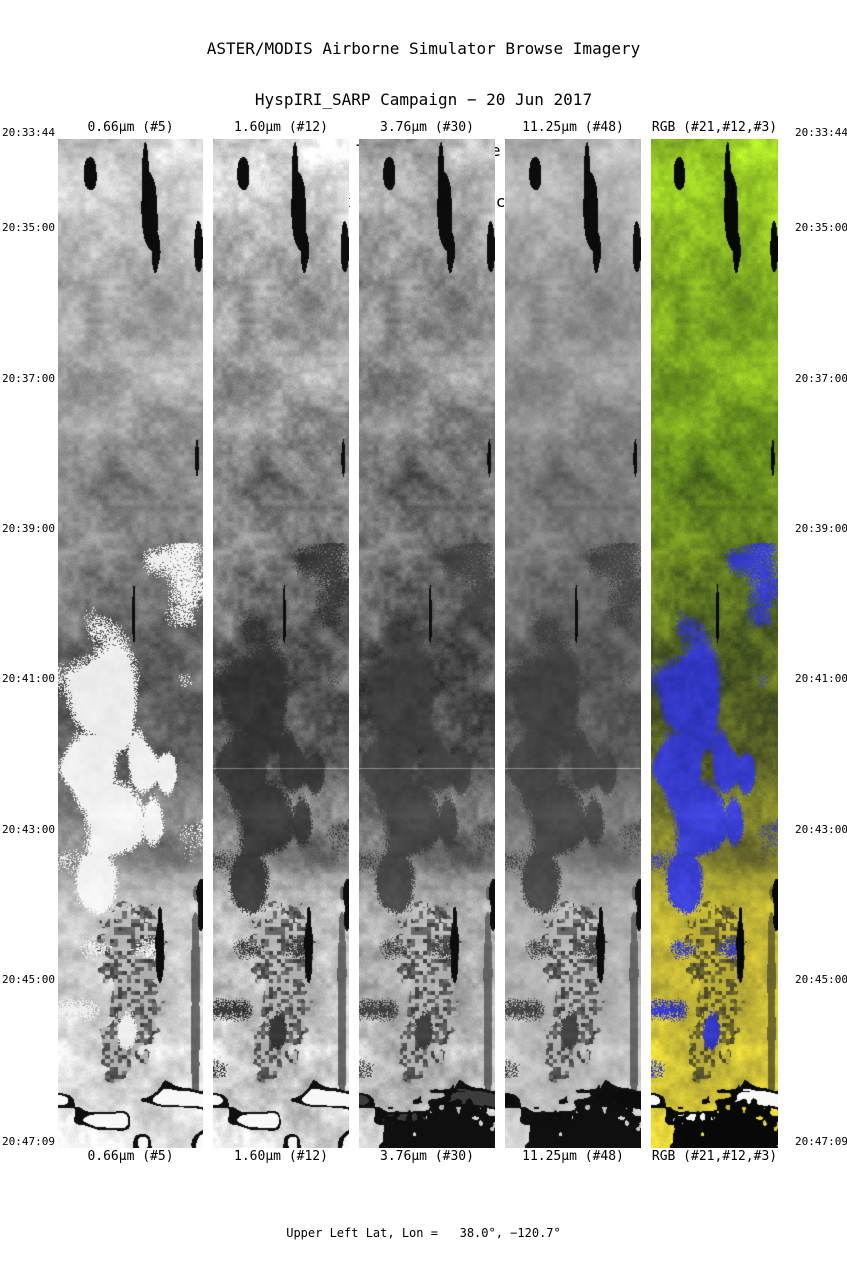  What do you see at coordinates (130, 643) in the screenshot?
I see `strip-image-vis` at bounding box center [130, 643].